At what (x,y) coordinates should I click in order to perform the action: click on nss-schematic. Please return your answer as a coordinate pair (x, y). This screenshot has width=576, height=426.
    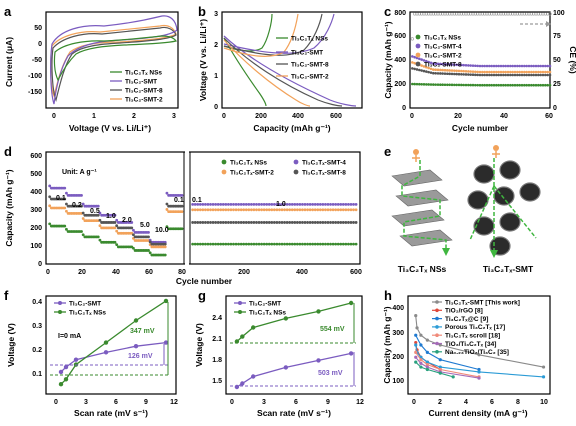
    Looking at the image, I should click on (422, 202).